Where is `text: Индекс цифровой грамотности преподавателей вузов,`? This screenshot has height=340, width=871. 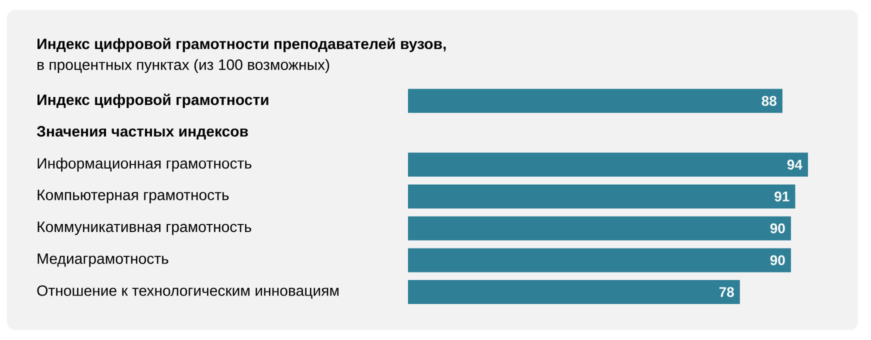
text: Индекс цифровой грамотности преподавателей вузов, is located at coordinates (242, 45).